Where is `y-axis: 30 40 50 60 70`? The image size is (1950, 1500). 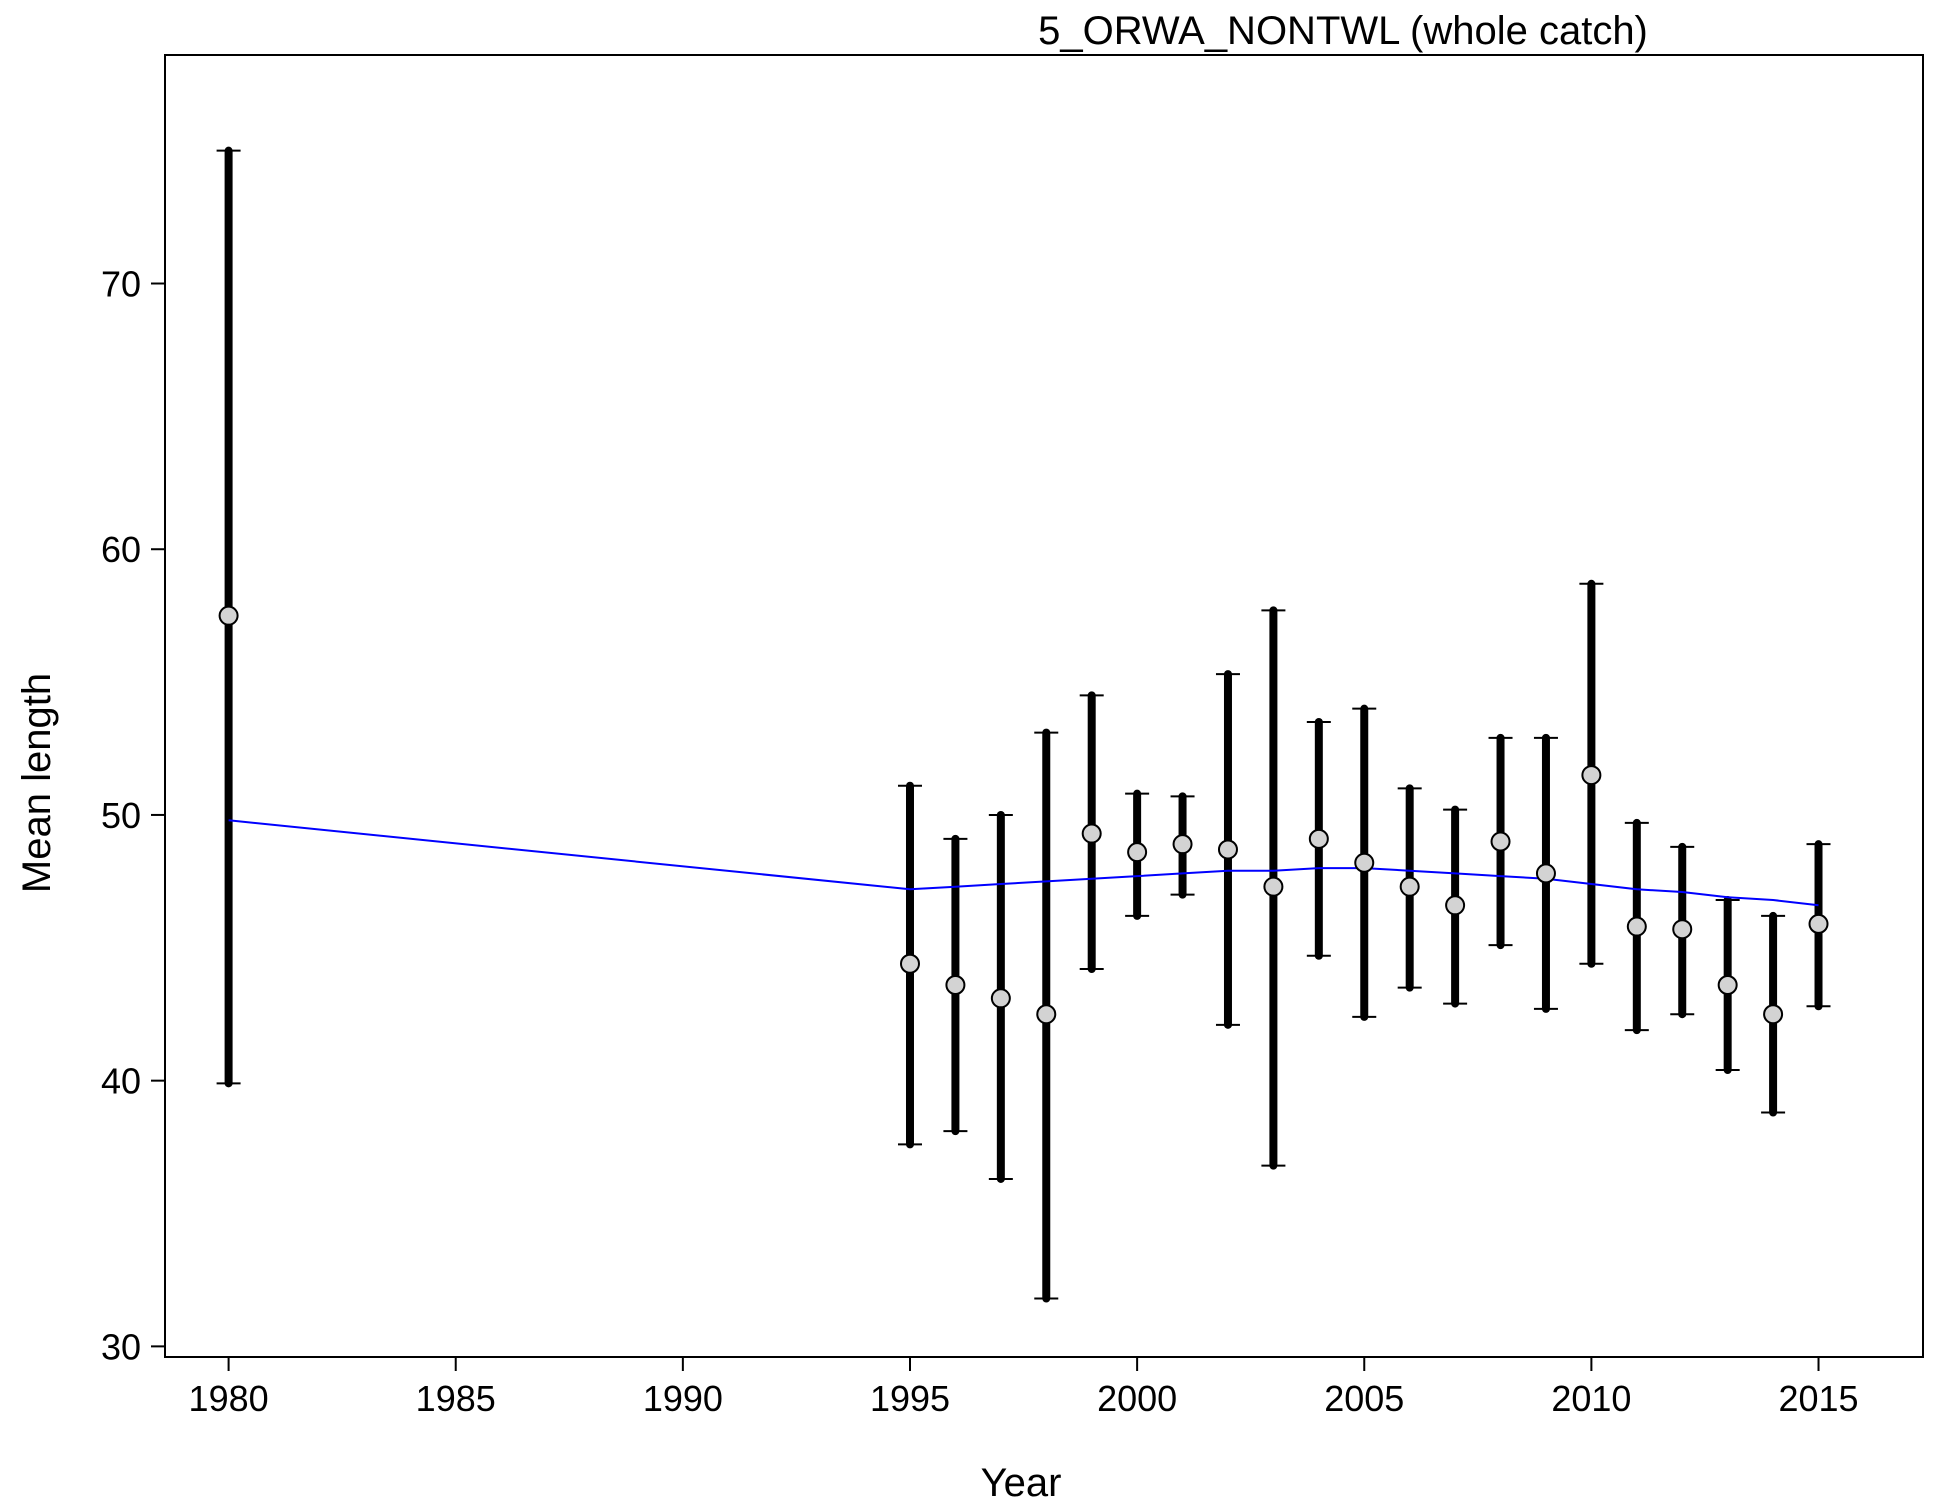 y-axis: 30 40 50 60 70 is located at coordinates (133, 815).